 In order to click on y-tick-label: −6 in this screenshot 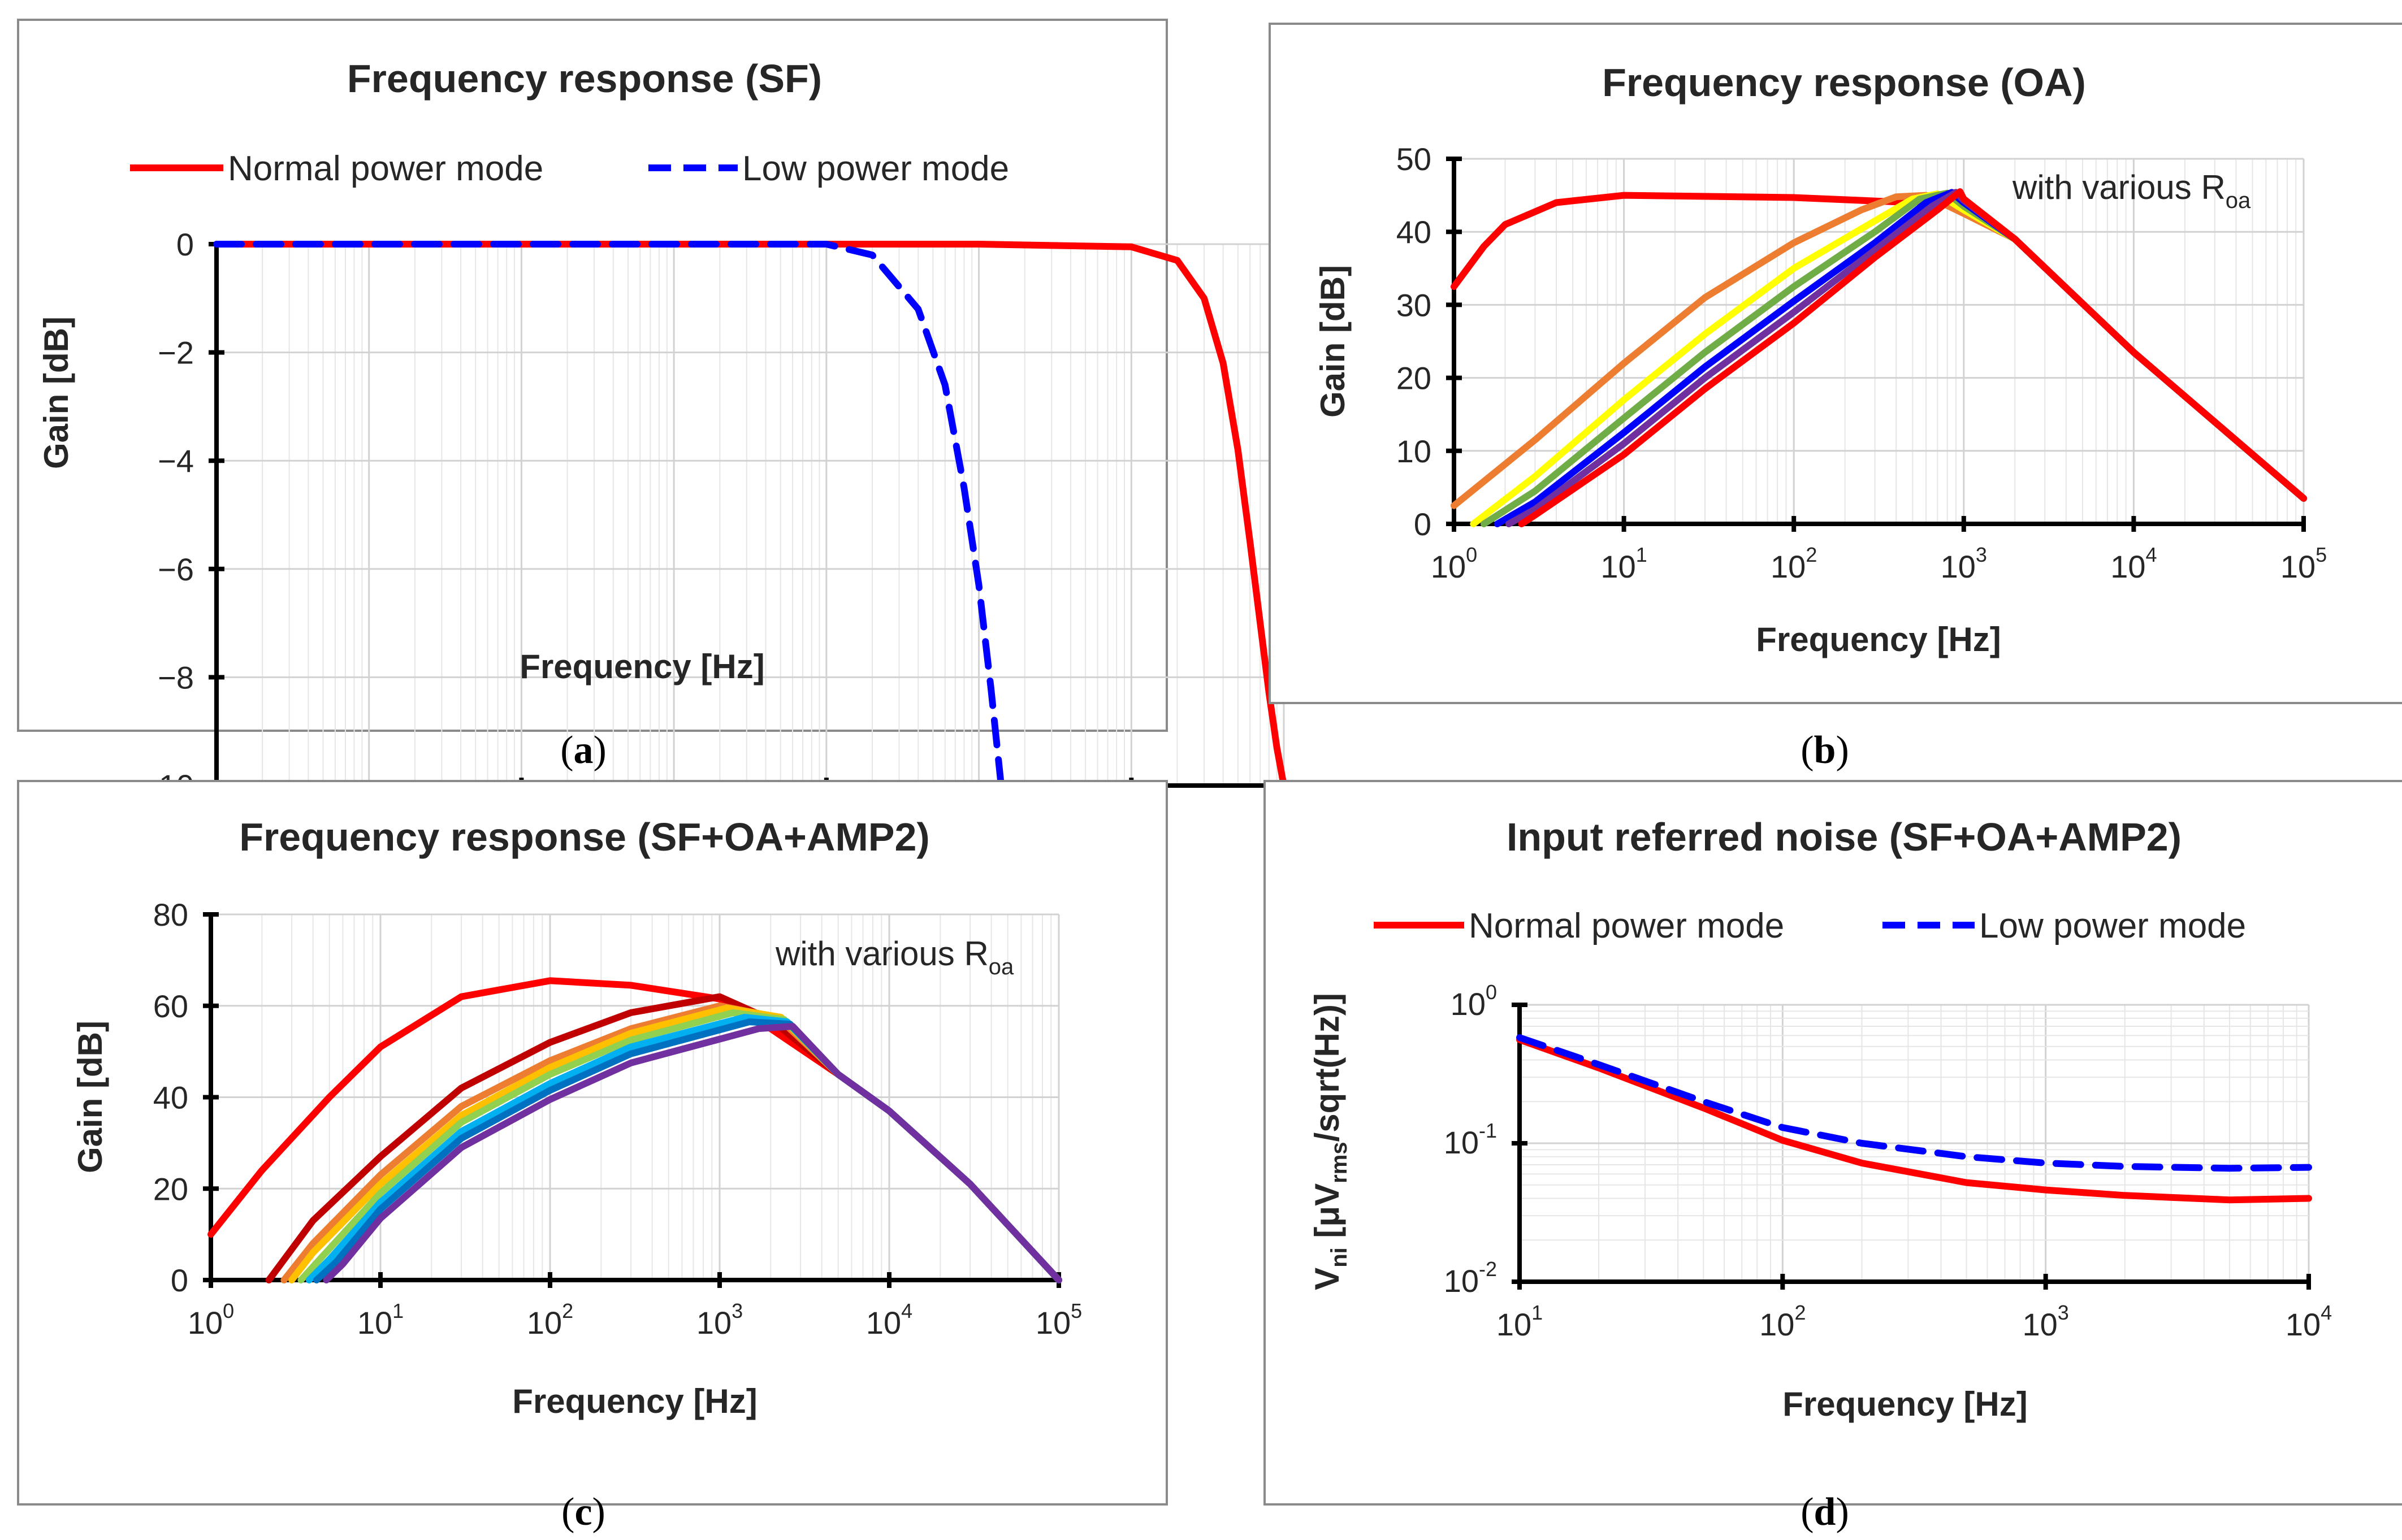, I will do `click(176, 569)`.